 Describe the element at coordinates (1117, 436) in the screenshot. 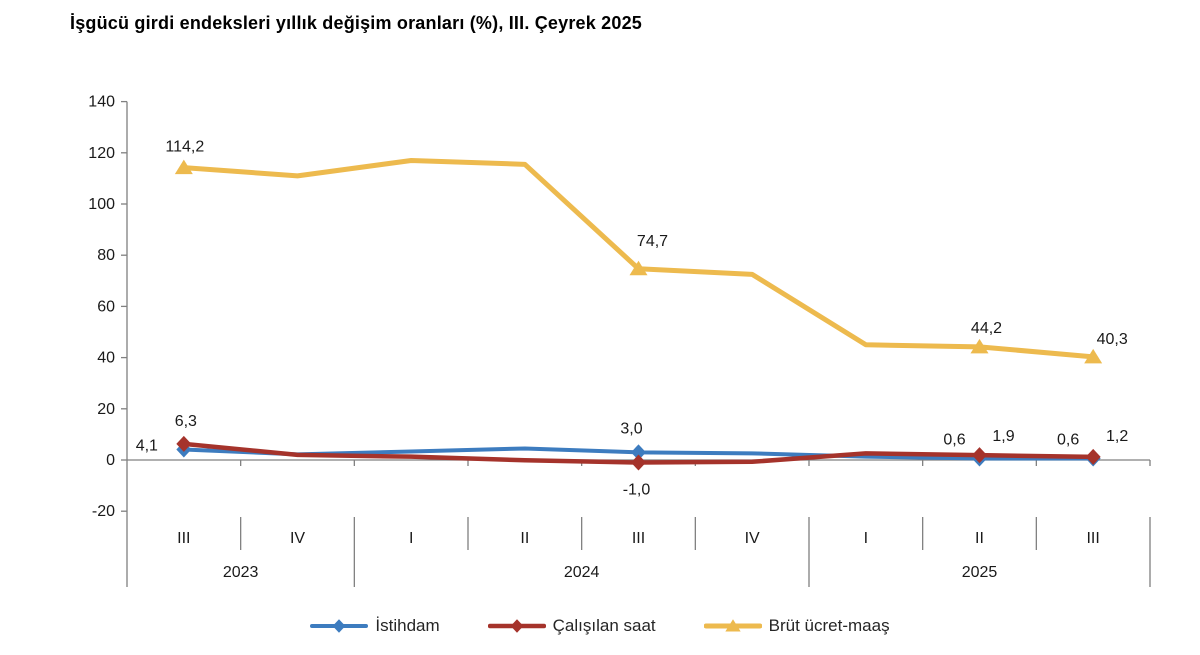

I see `data-label: 1,2` at that location.